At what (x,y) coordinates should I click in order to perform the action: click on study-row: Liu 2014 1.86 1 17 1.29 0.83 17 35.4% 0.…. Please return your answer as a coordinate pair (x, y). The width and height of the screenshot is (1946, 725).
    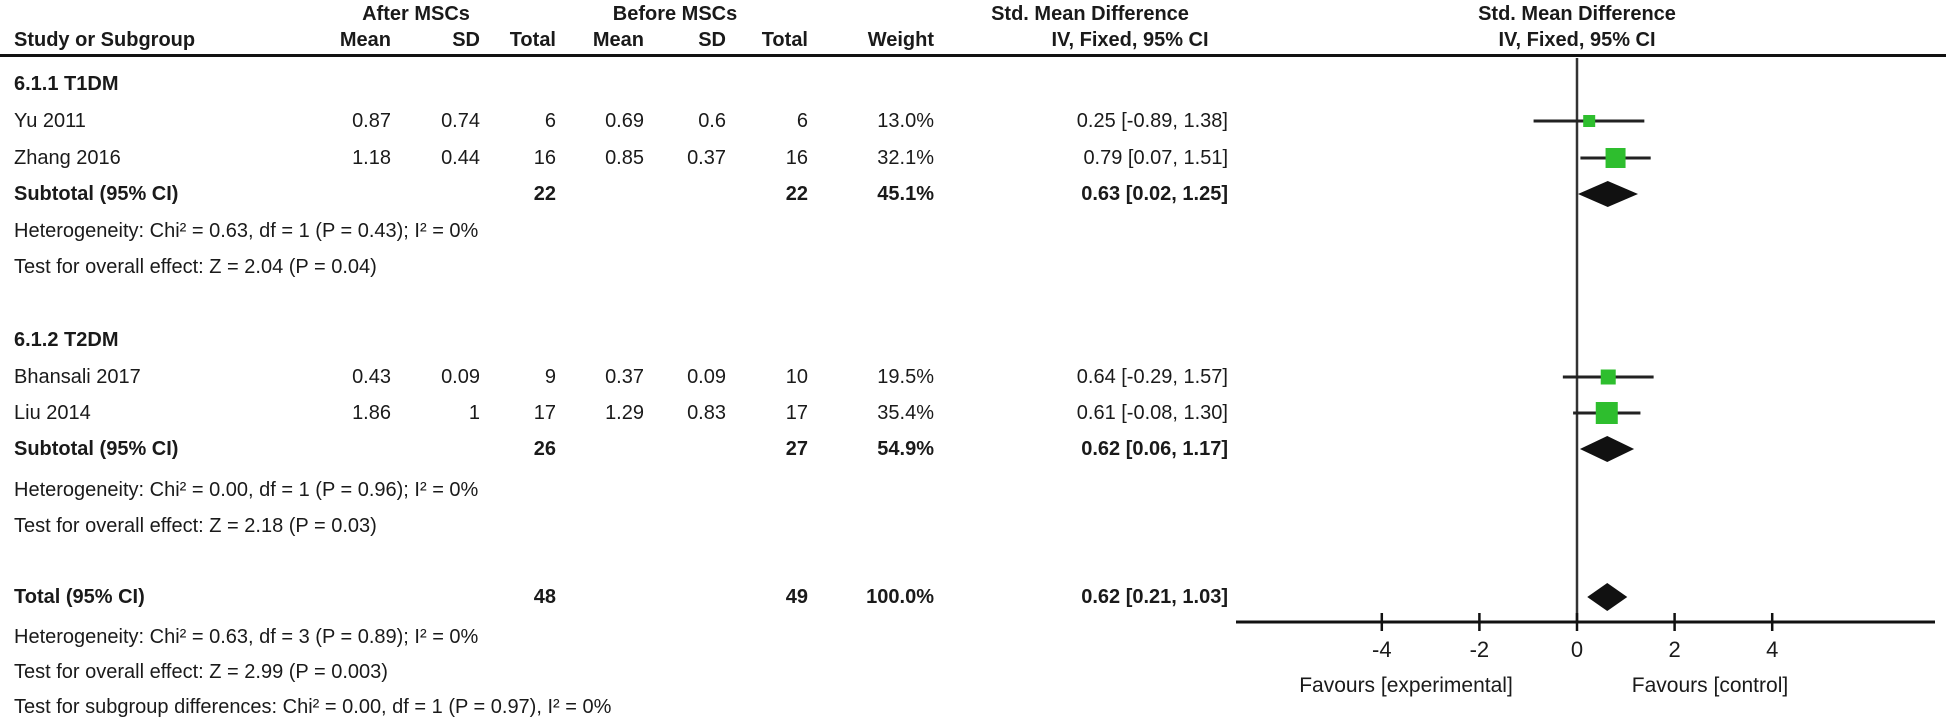
    Looking at the image, I should click on (973, 413).